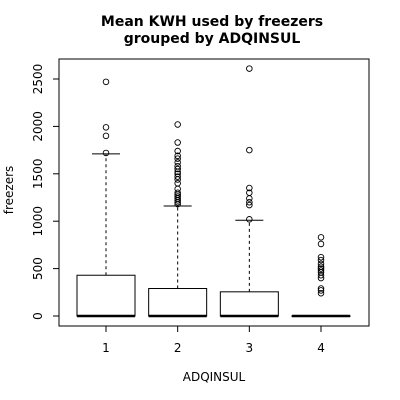  I want to click on chart-title-line-1: Mean KWH used by freezers, so click(212, 22).